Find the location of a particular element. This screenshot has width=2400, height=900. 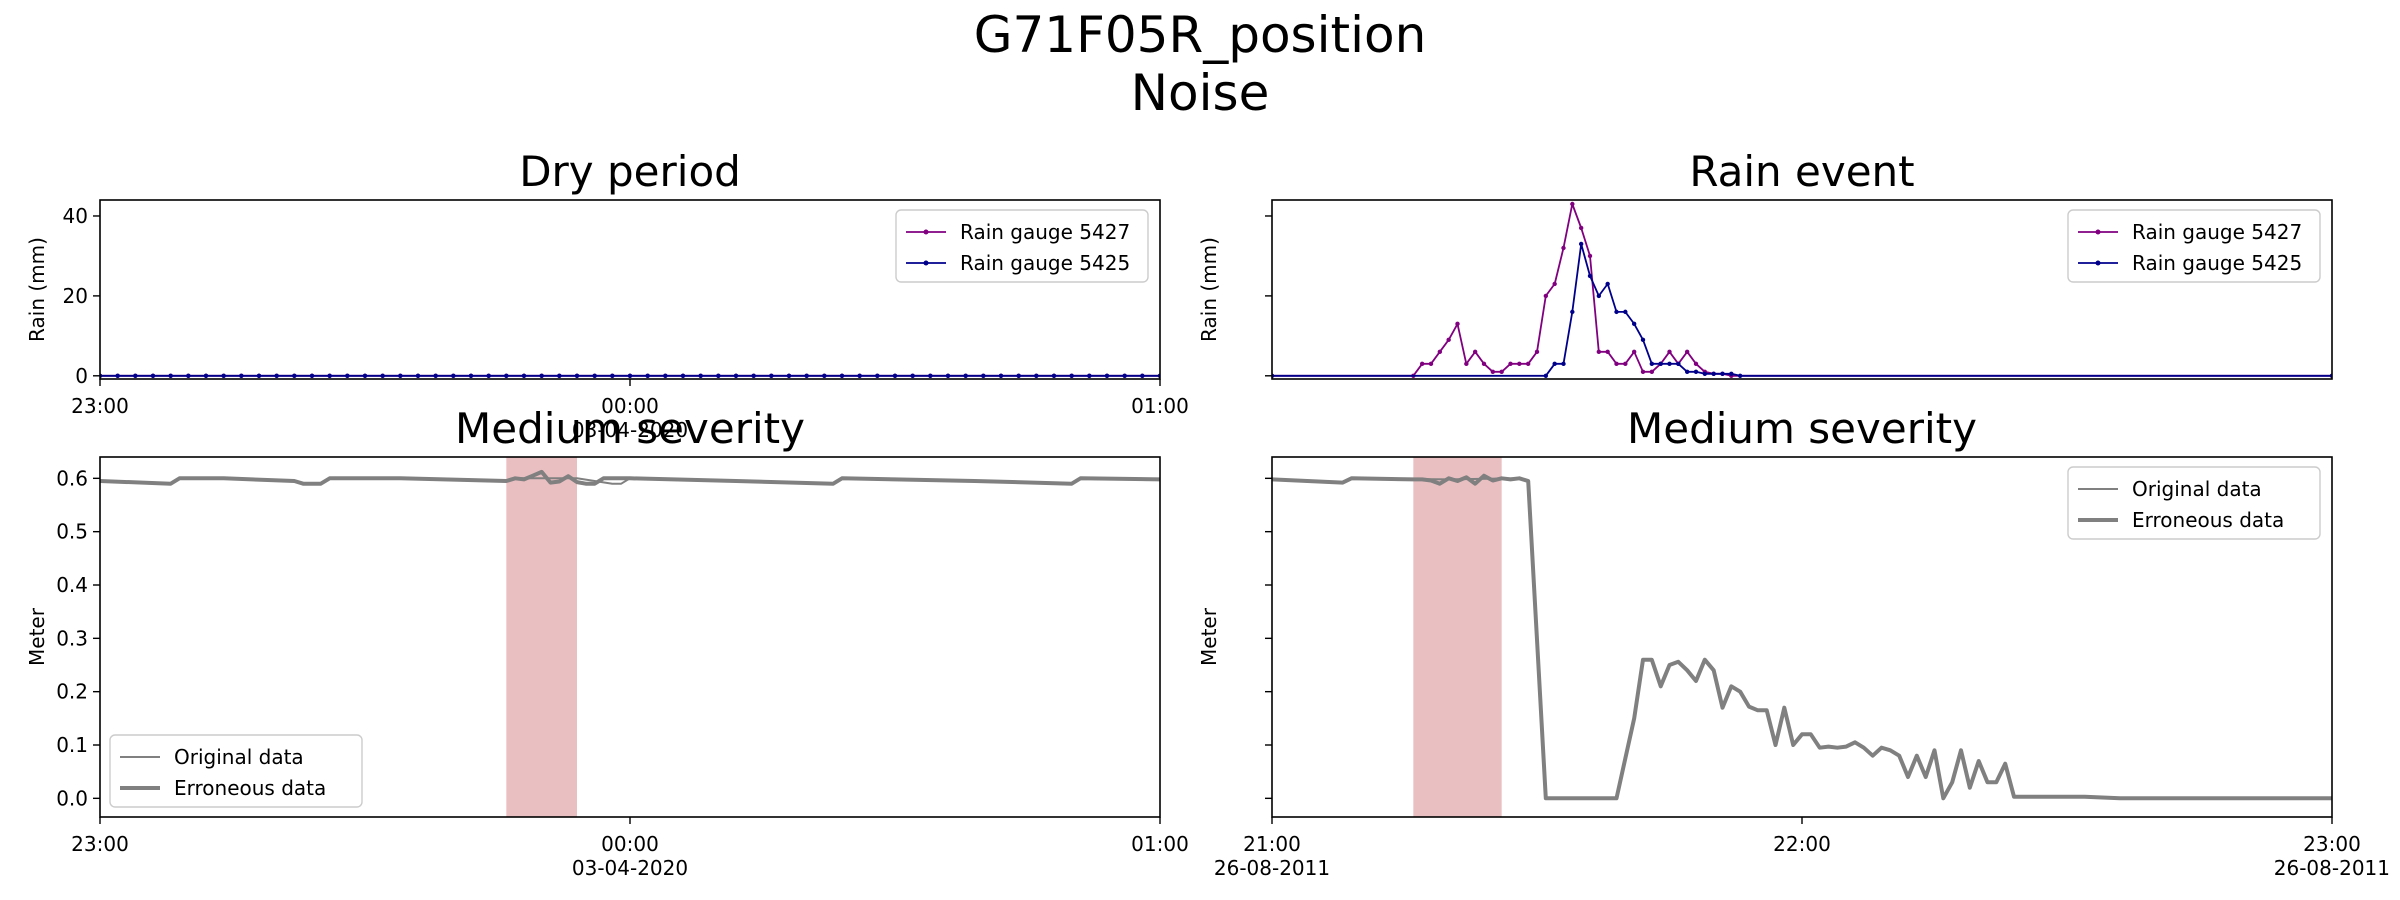

panel-title: Rain event is located at coordinates (1801, 171).